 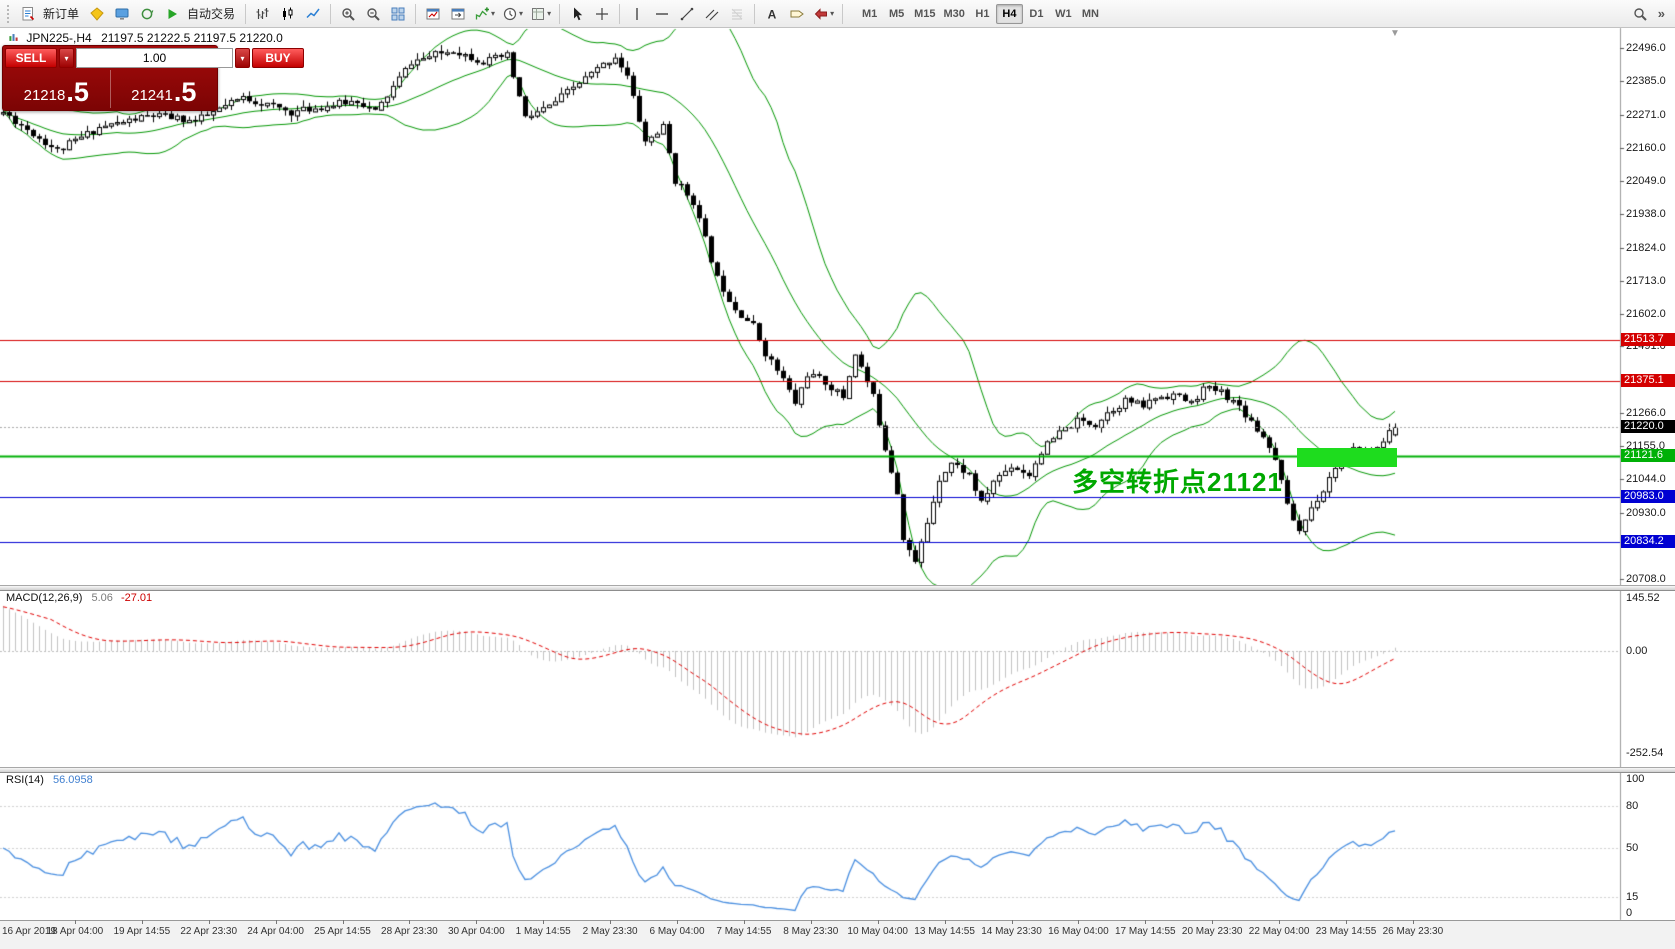 I want to click on timeframe-button-w1: W1, so click(x=1063, y=14).